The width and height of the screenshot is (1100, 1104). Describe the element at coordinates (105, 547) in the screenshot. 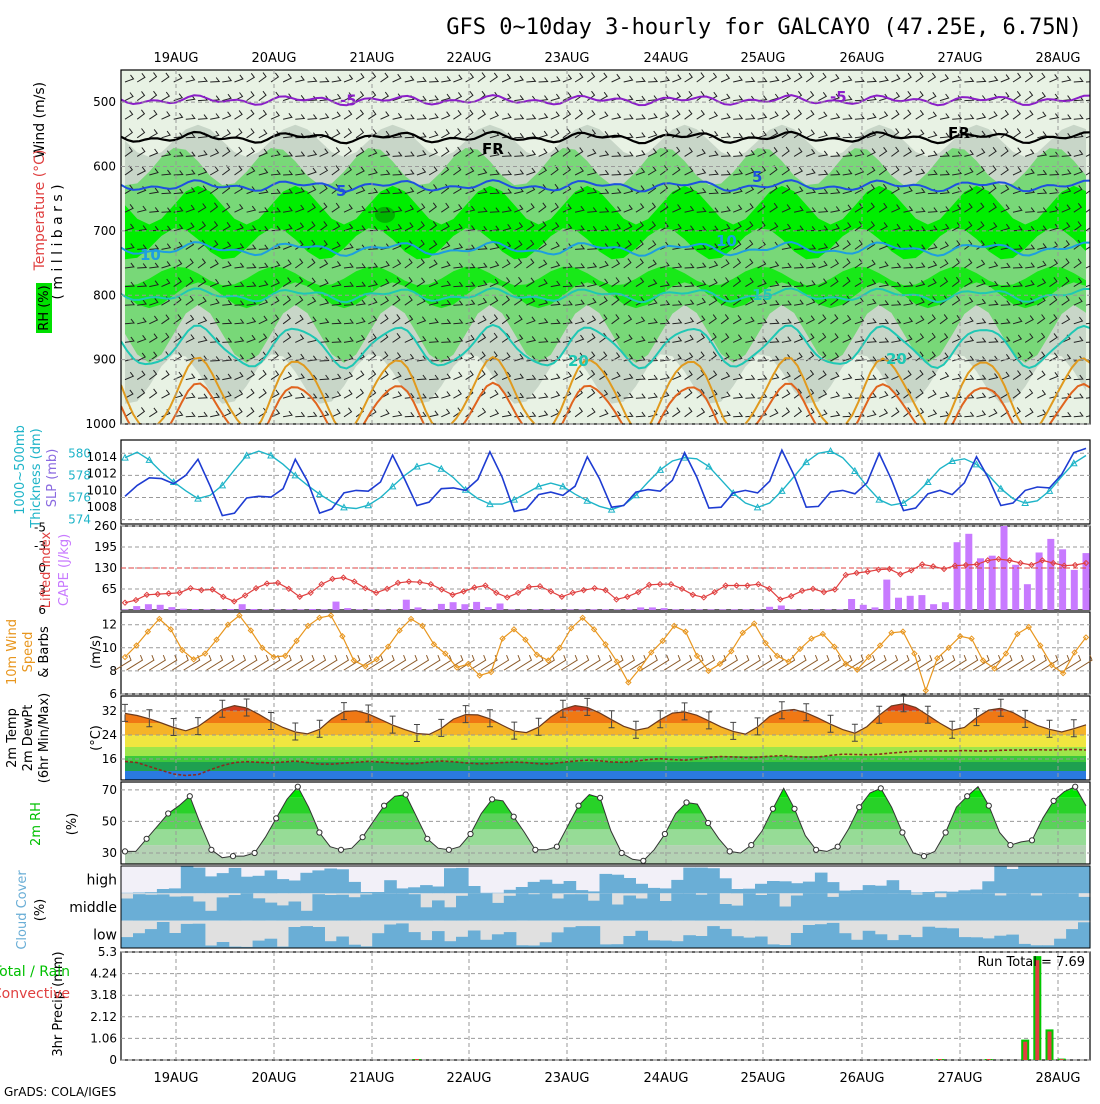

I see `cape-tick-label: 195` at that location.